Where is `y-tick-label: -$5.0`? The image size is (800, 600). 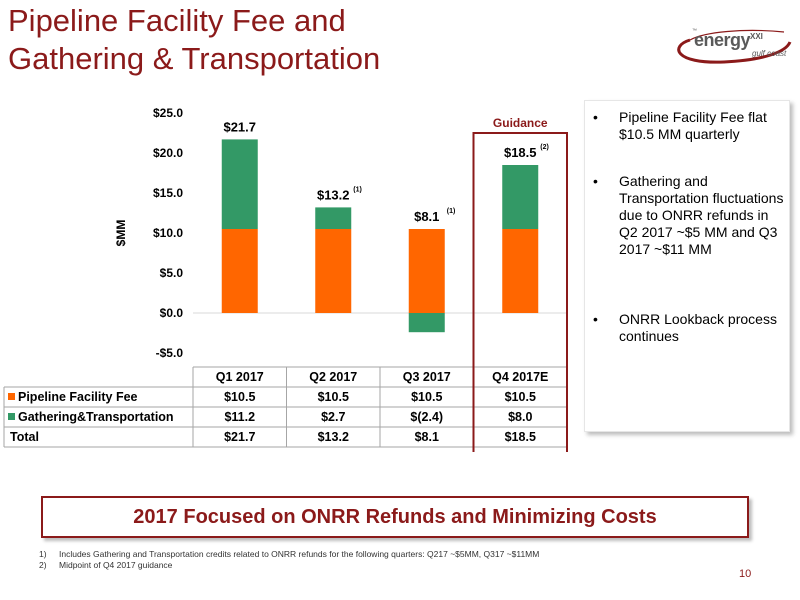 y-tick-label: -$5.0 is located at coordinates (170, 353).